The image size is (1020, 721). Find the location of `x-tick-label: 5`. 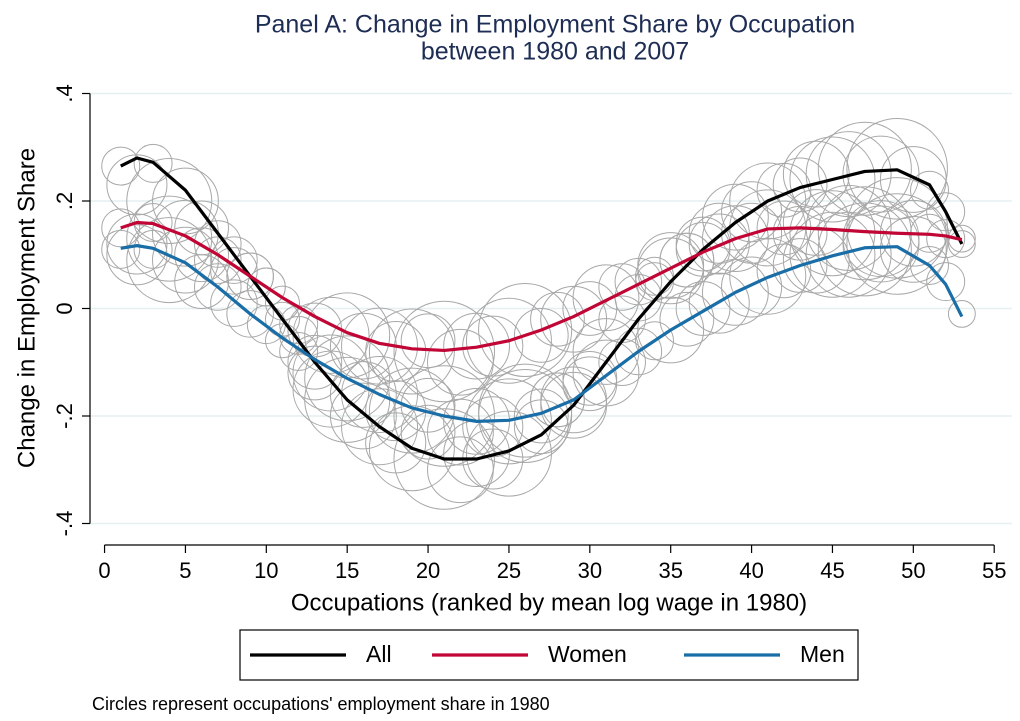

x-tick-label: 5 is located at coordinates (185, 570).